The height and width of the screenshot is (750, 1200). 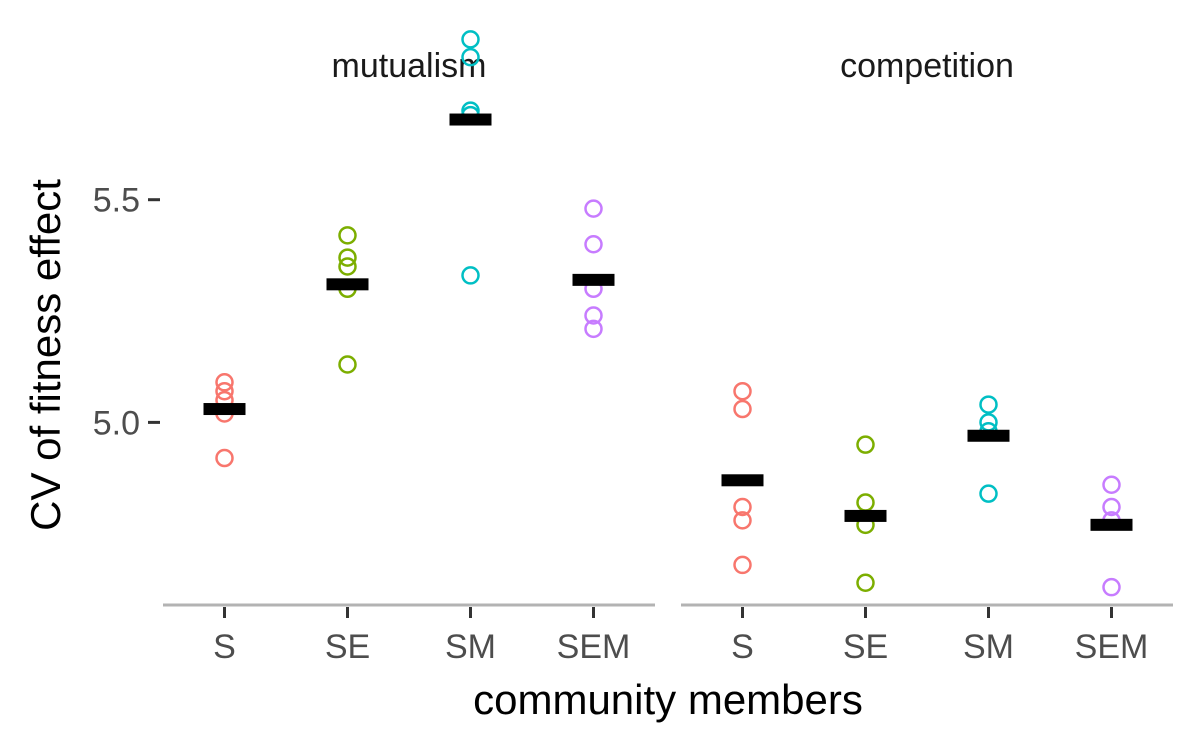 I want to click on y-axis-title: CV of fitness effect, so click(x=45, y=355).